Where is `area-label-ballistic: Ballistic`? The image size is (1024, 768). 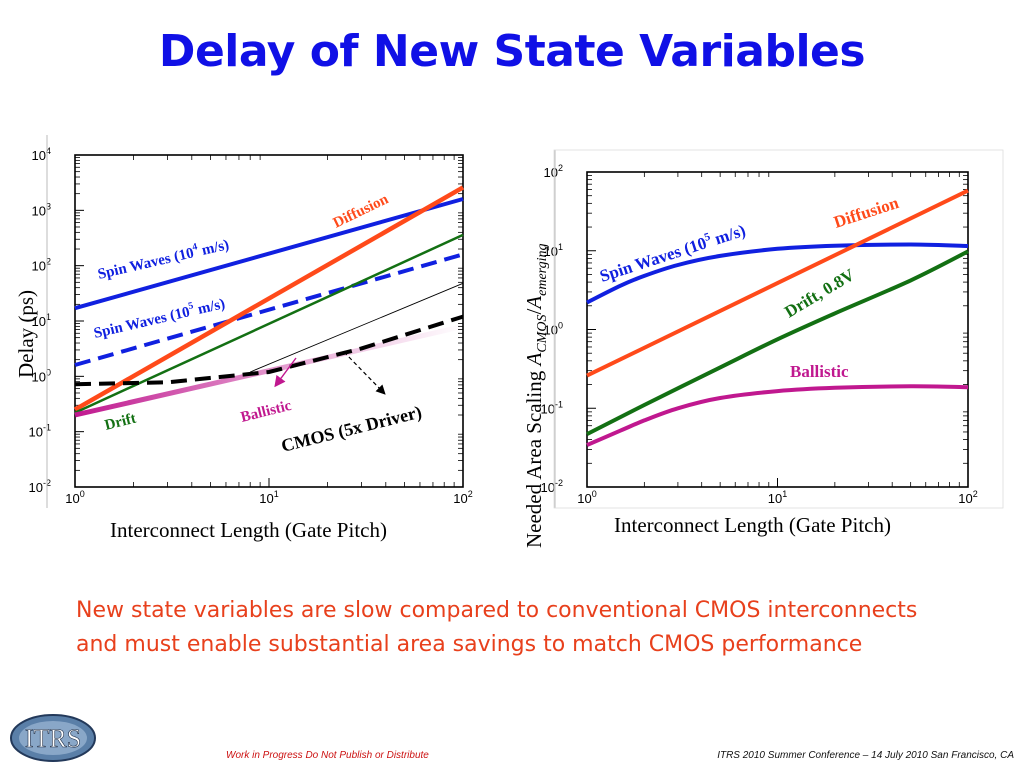 area-label-ballistic: Ballistic is located at coordinates (819, 371).